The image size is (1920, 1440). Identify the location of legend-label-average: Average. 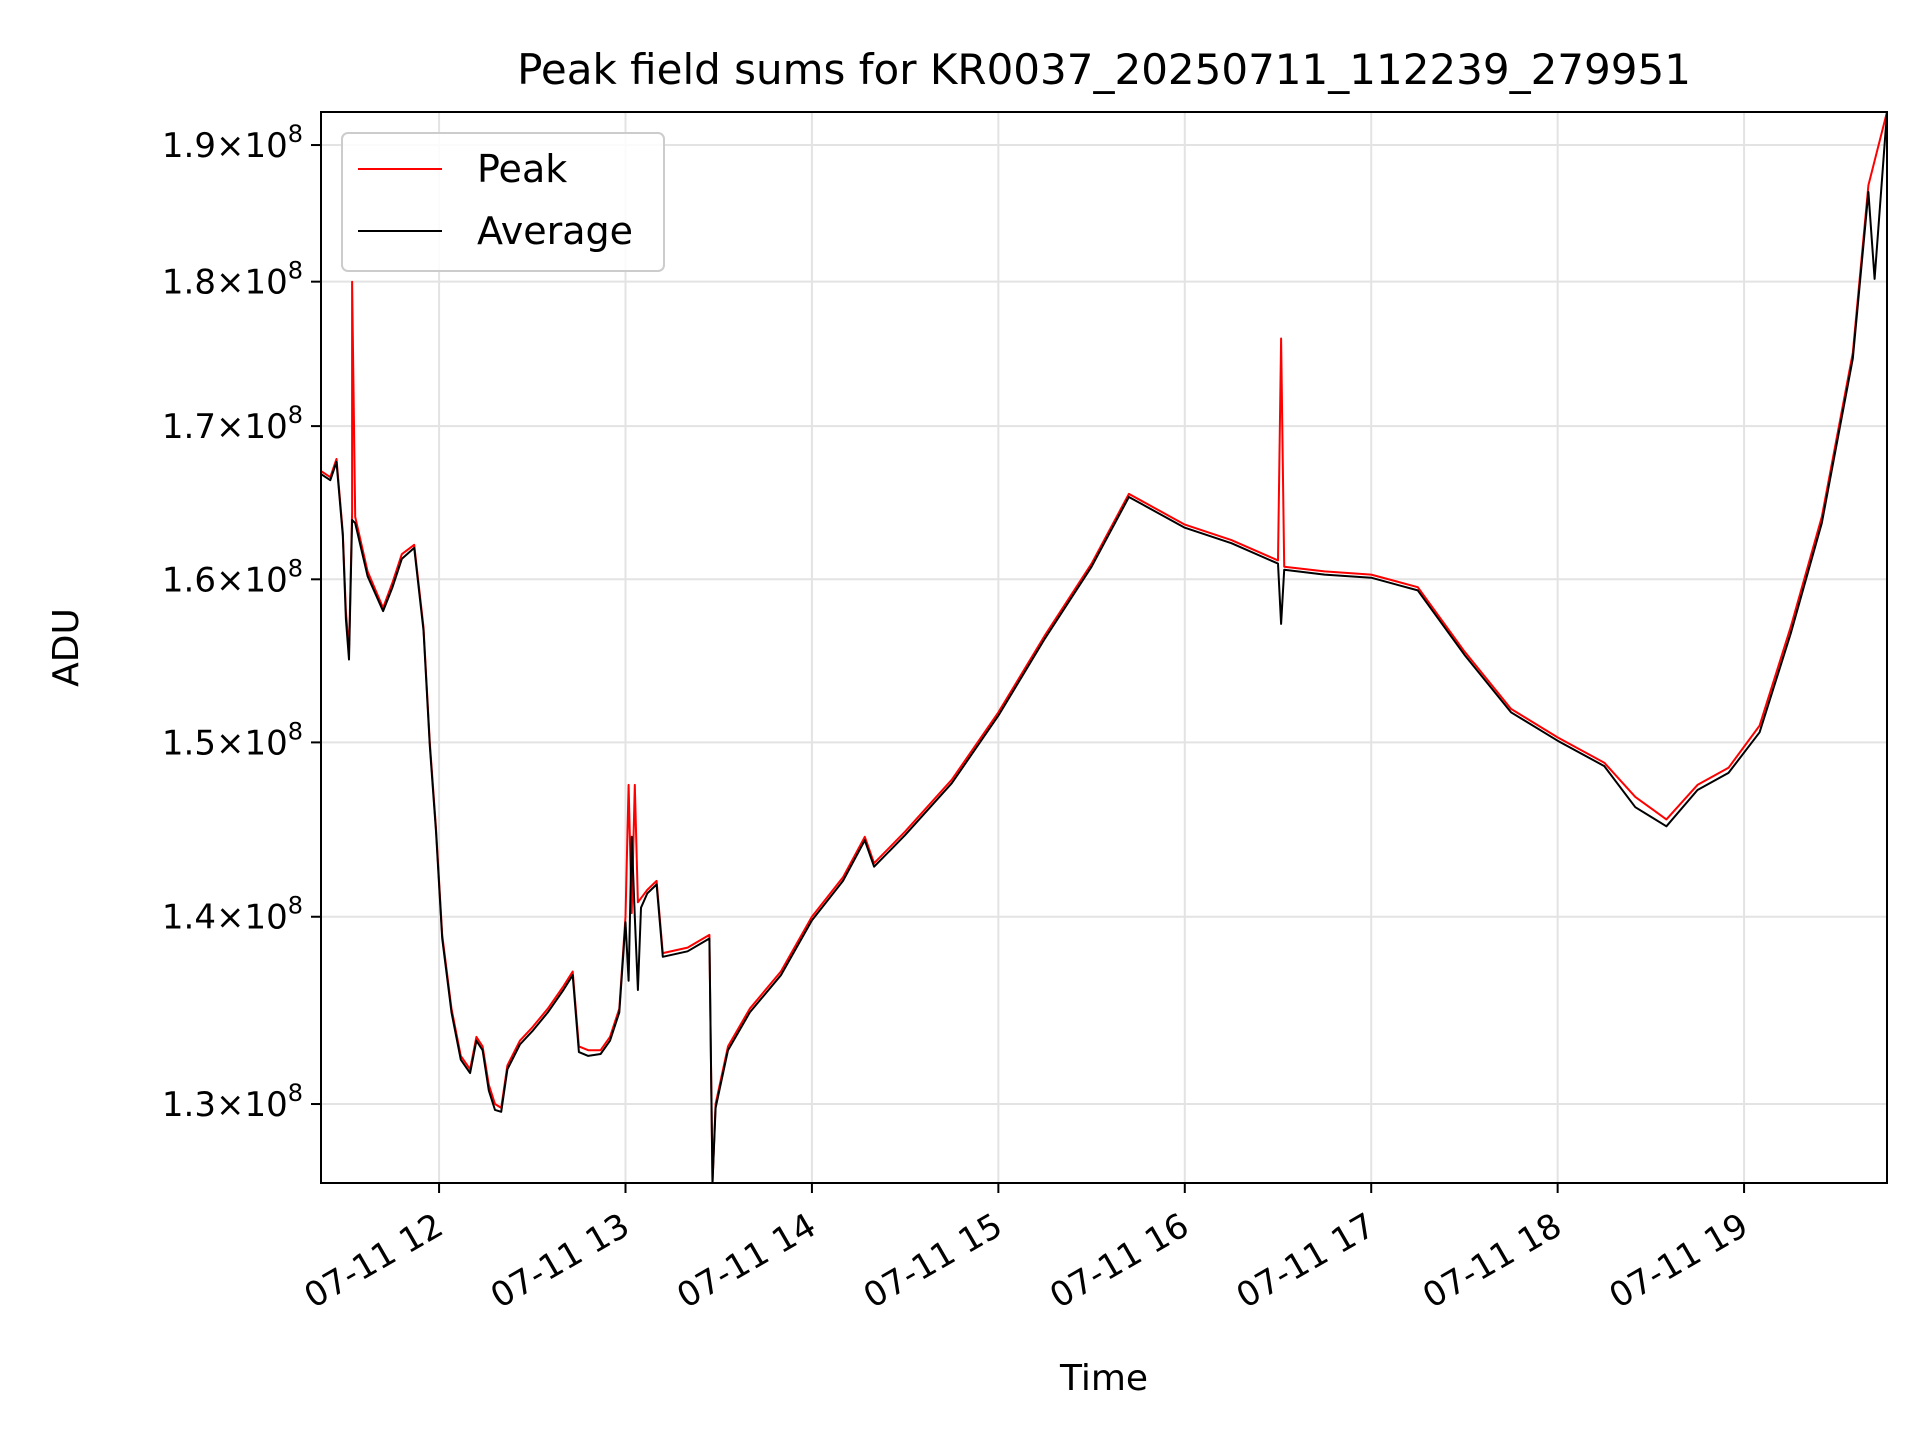
(555, 231).